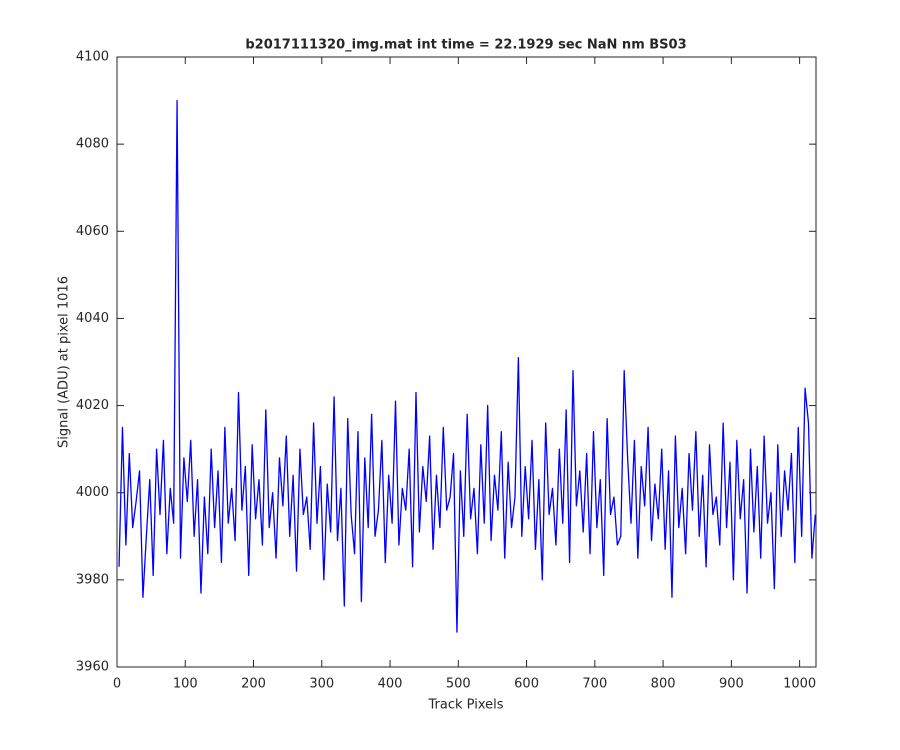 This screenshot has width=900, height=750. Describe the element at coordinates (253, 684) in the screenshot. I see `x-tick-label: 200` at that location.